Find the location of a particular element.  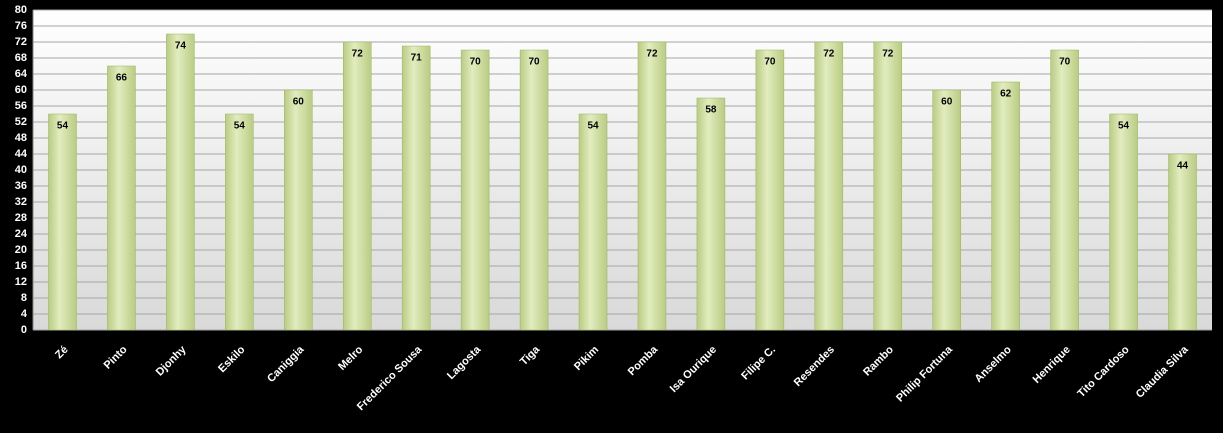

y-tick-label: 52 is located at coordinates (21, 122).